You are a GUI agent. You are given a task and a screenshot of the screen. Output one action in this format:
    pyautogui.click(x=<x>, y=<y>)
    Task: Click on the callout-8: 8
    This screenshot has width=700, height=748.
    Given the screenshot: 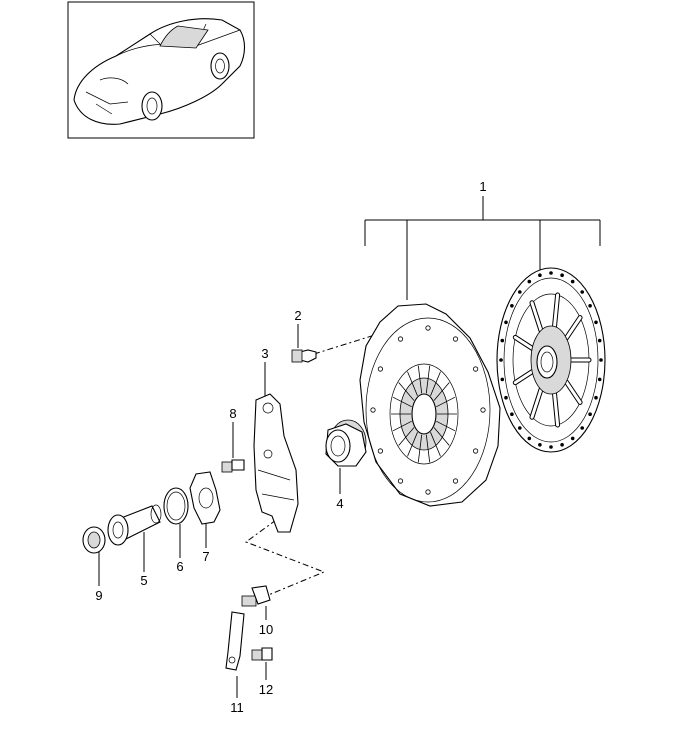 What is the action you would take?
    pyautogui.click(x=232, y=413)
    